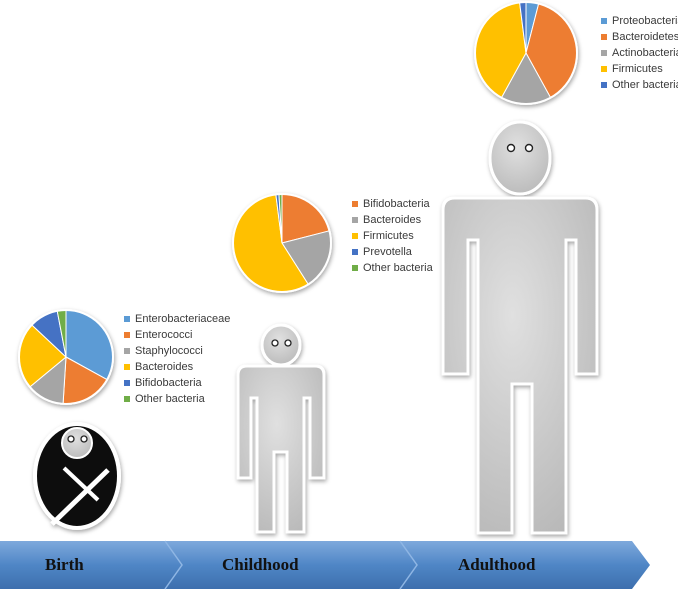 This screenshot has width=678, height=599. I want to click on legend-label: Bacteroidetes, so click(645, 37).